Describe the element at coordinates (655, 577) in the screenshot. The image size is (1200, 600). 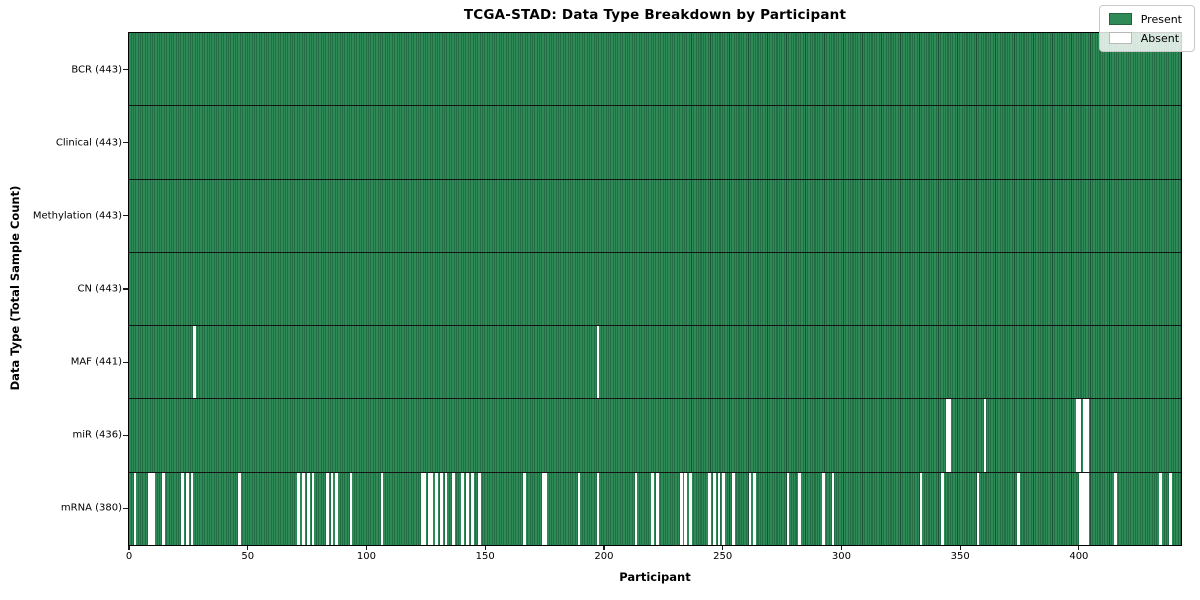
I see `x-axis-label: Participant` at that location.